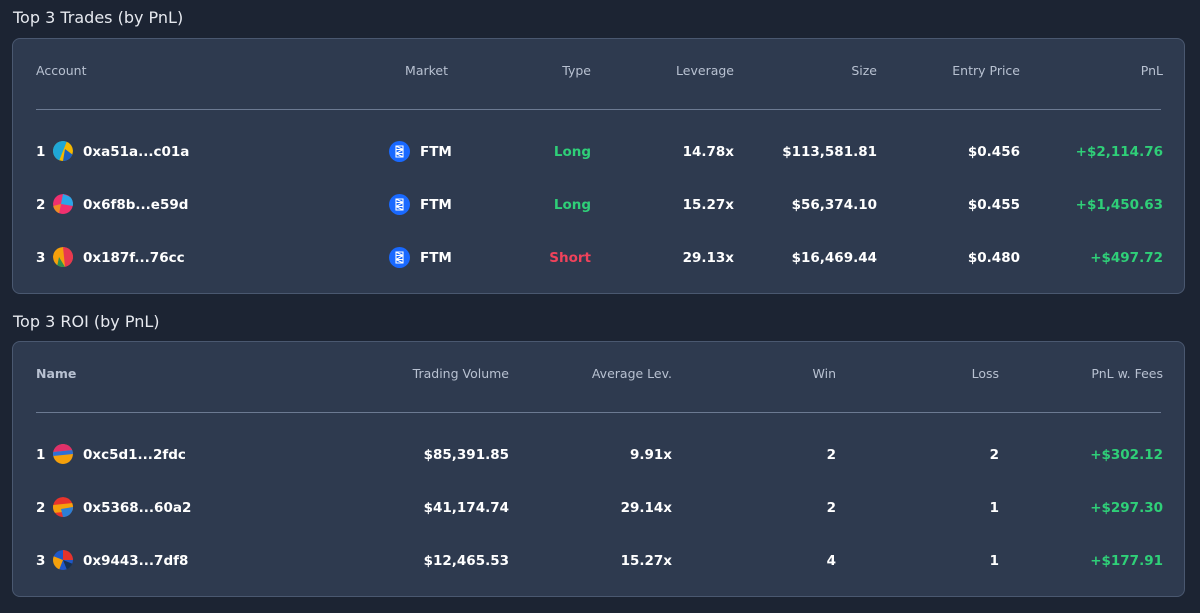 The width and height of the screenshot is (1200, 613). What do you see at coordinates (136, 205) in the screenshot?
I see `account-address: 0x6f8b...e59d` at bounding box center [136, 205].